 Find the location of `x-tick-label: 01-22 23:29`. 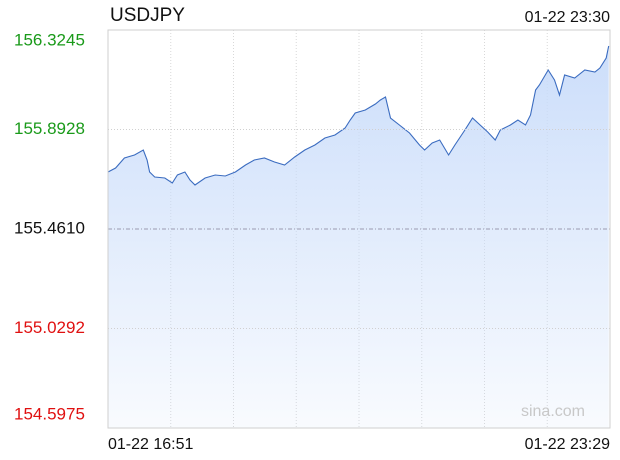

x-tick-label: 01-22 23:29 is located at coordinates (568, 444).